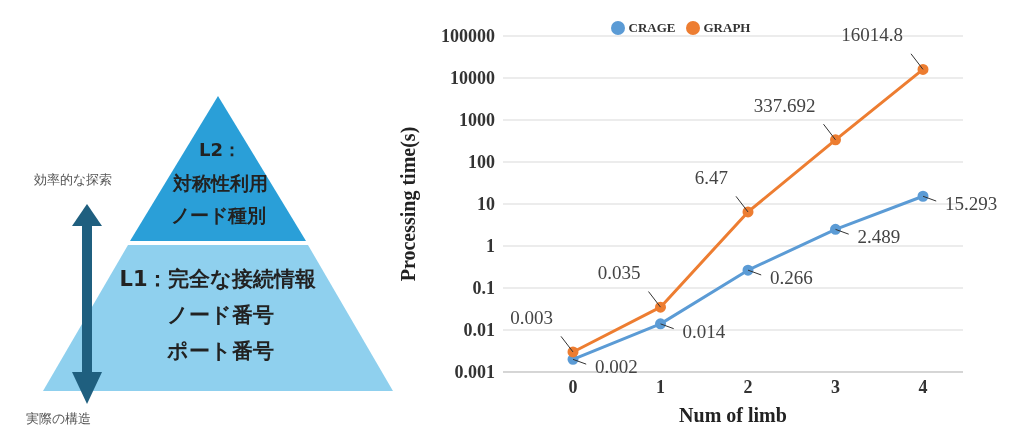 This screenshot has width=1025, height=432. Describe the element at coordinates (219, 351) in the screenshot. I see `text: ポート番号` at that location.